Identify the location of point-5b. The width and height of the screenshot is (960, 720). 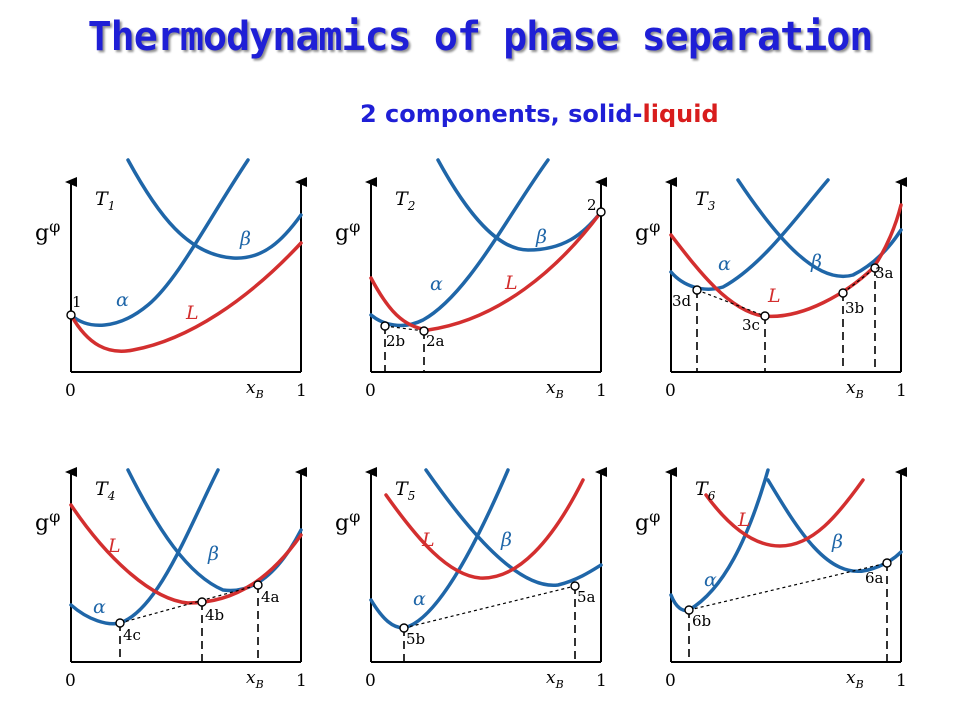
(404, 628).